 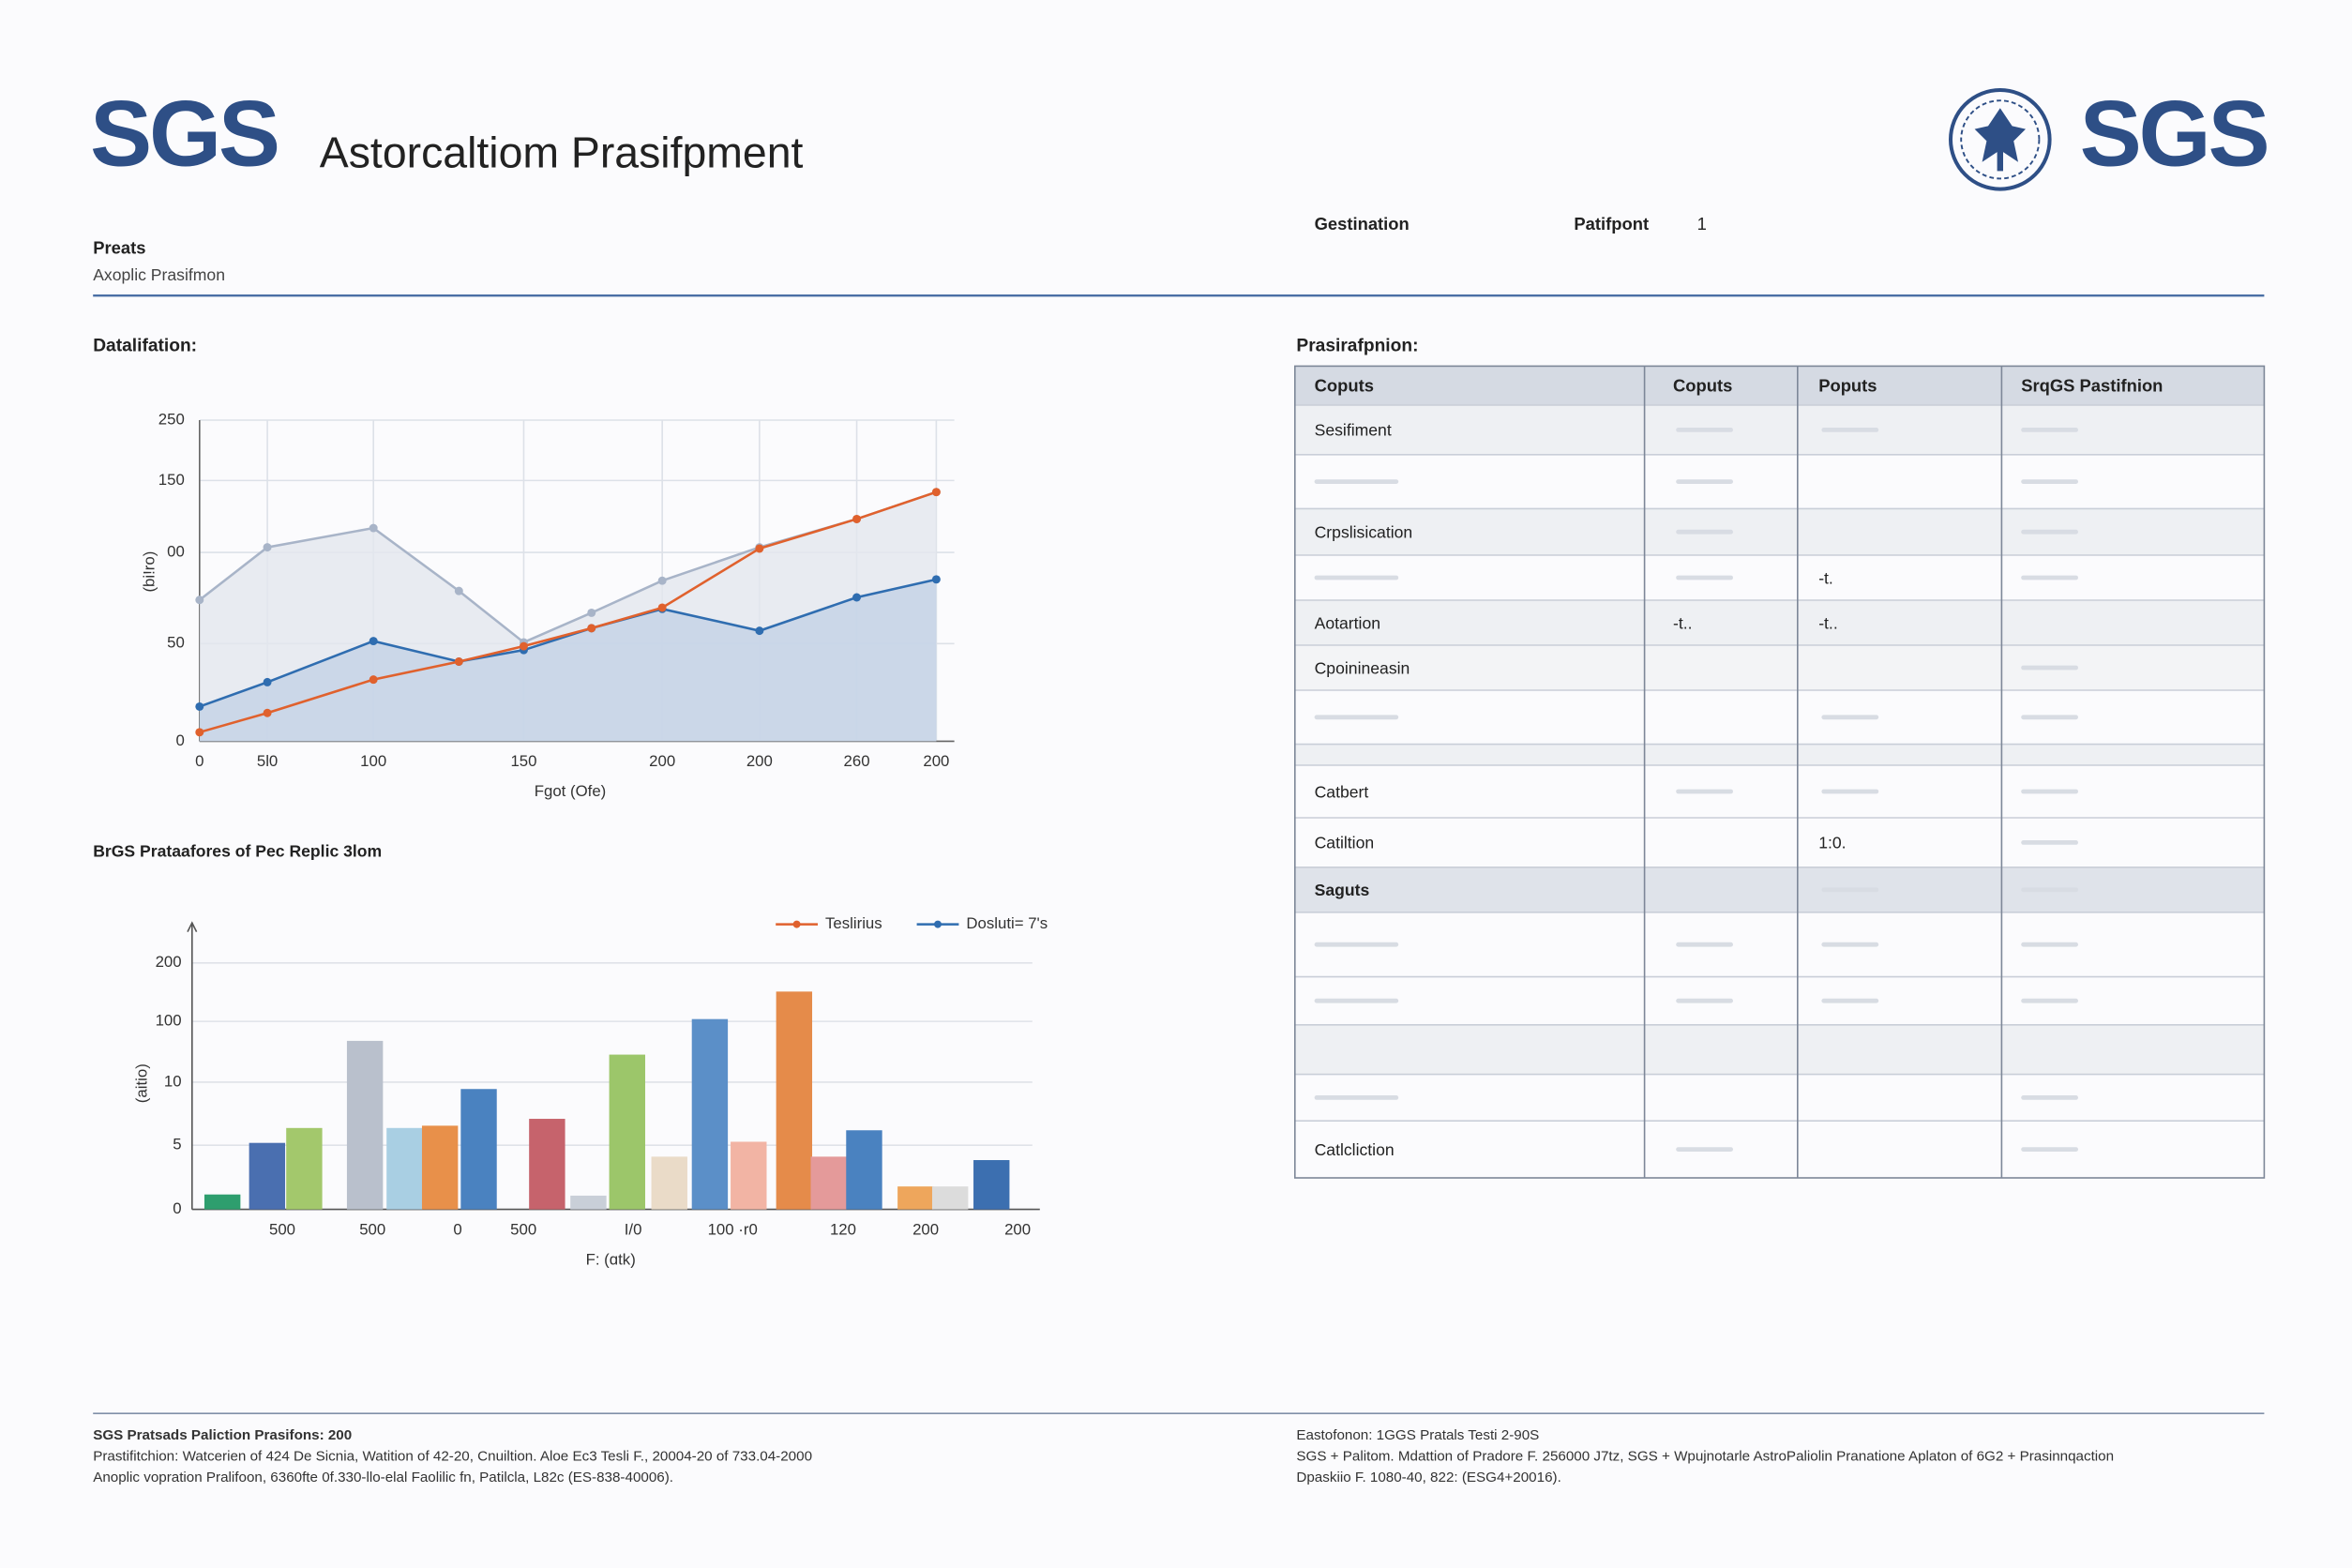 I want to click on line, so click(x=568, y=612).